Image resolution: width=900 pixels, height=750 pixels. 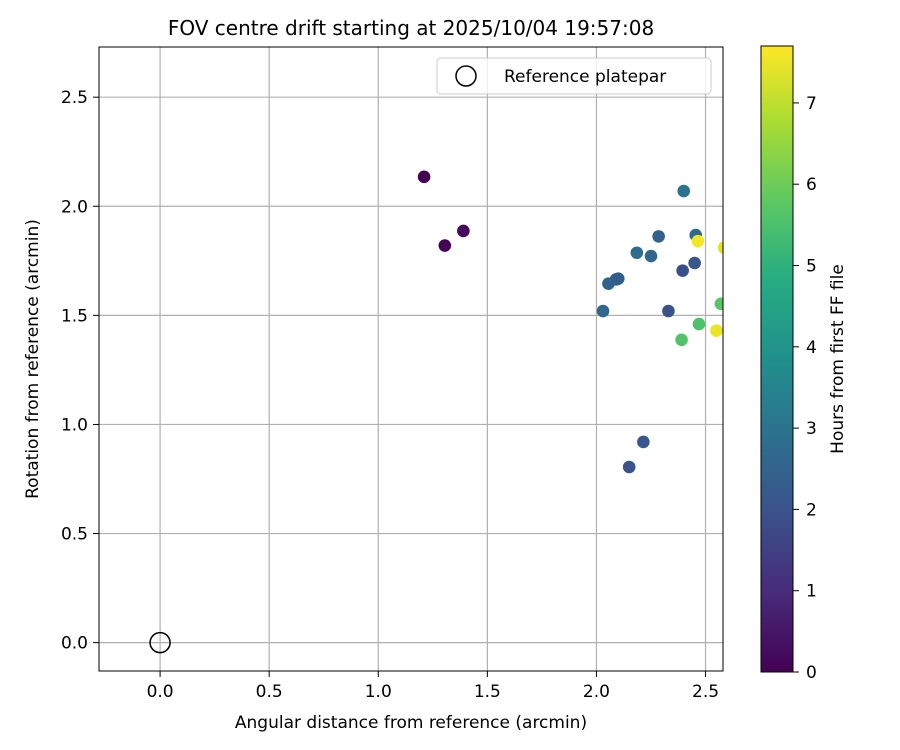 I want to click on y-axis-ticks: 0.0 0.5 1.0 1.5 2.0 2.5, so click(x=80, y=371).